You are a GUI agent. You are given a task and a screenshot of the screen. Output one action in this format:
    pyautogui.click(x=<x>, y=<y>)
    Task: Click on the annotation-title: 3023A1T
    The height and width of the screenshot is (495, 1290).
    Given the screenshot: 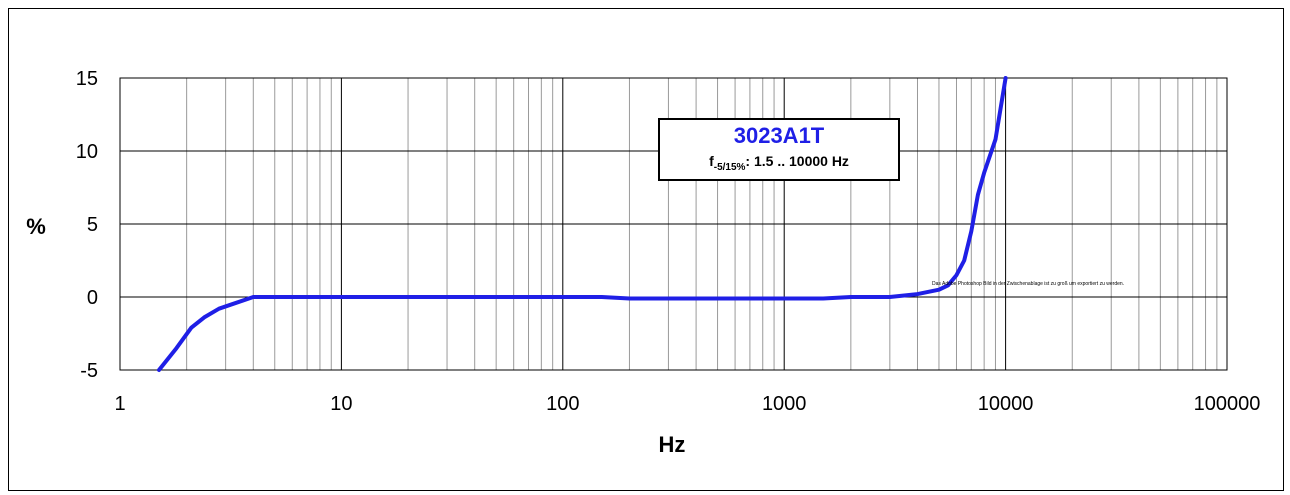 What is the action you would take?
    pyautogui.click(x=779, y=135)
    